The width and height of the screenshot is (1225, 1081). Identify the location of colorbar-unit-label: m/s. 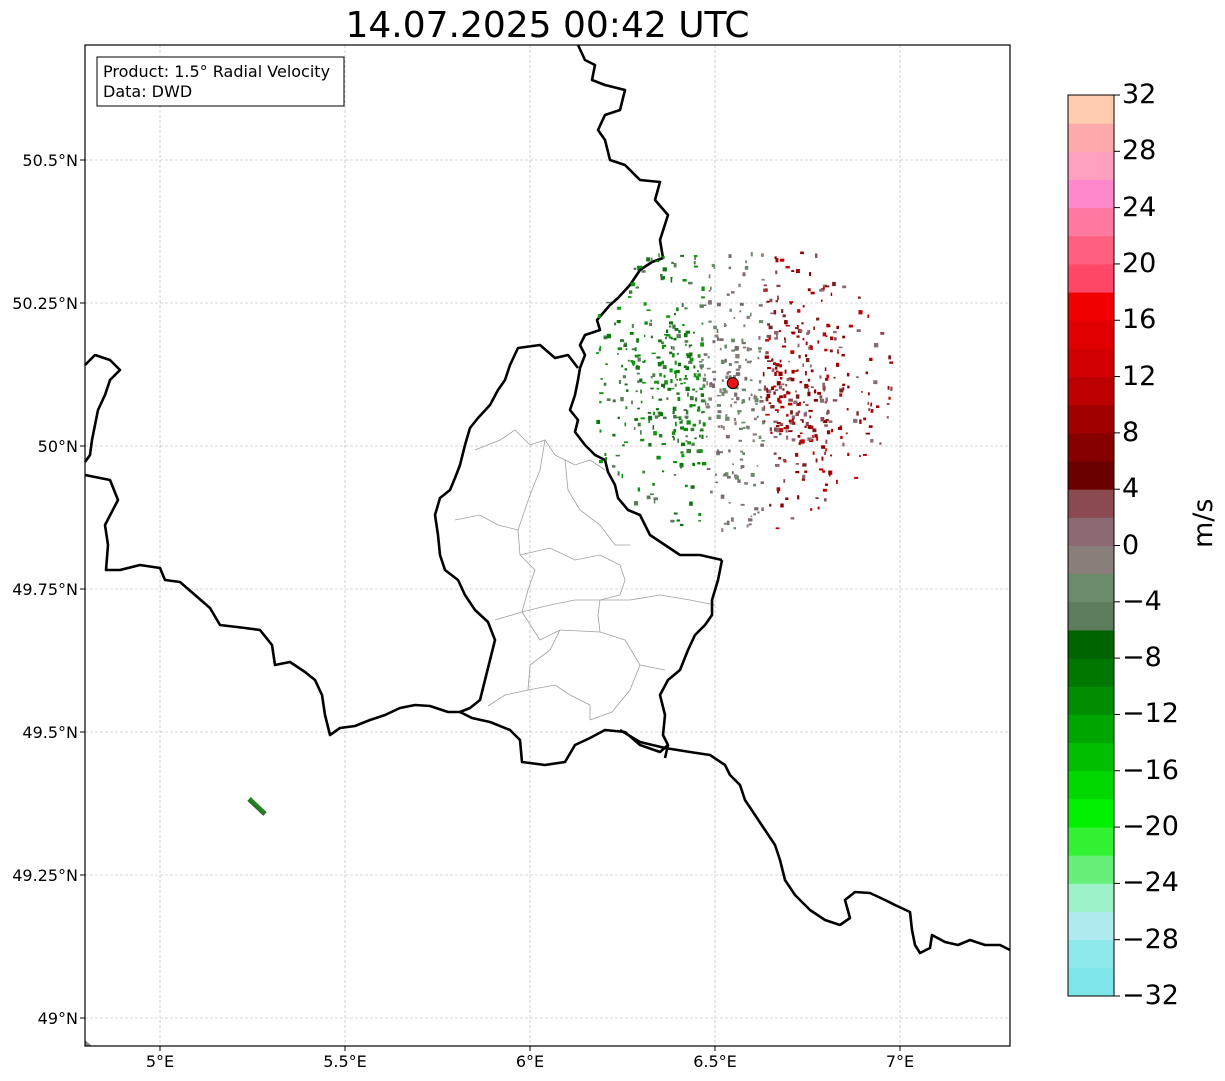
(1203, 523).